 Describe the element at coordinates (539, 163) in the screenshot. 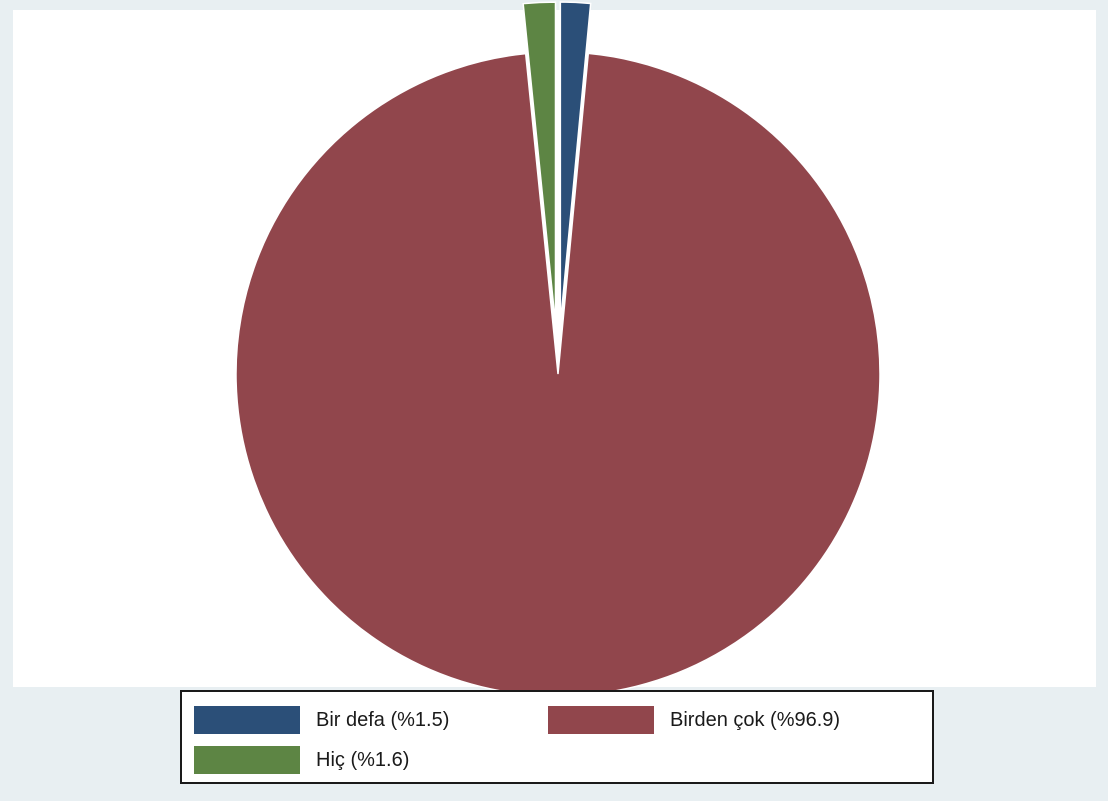

I see `pie-slice-hic` at that location.